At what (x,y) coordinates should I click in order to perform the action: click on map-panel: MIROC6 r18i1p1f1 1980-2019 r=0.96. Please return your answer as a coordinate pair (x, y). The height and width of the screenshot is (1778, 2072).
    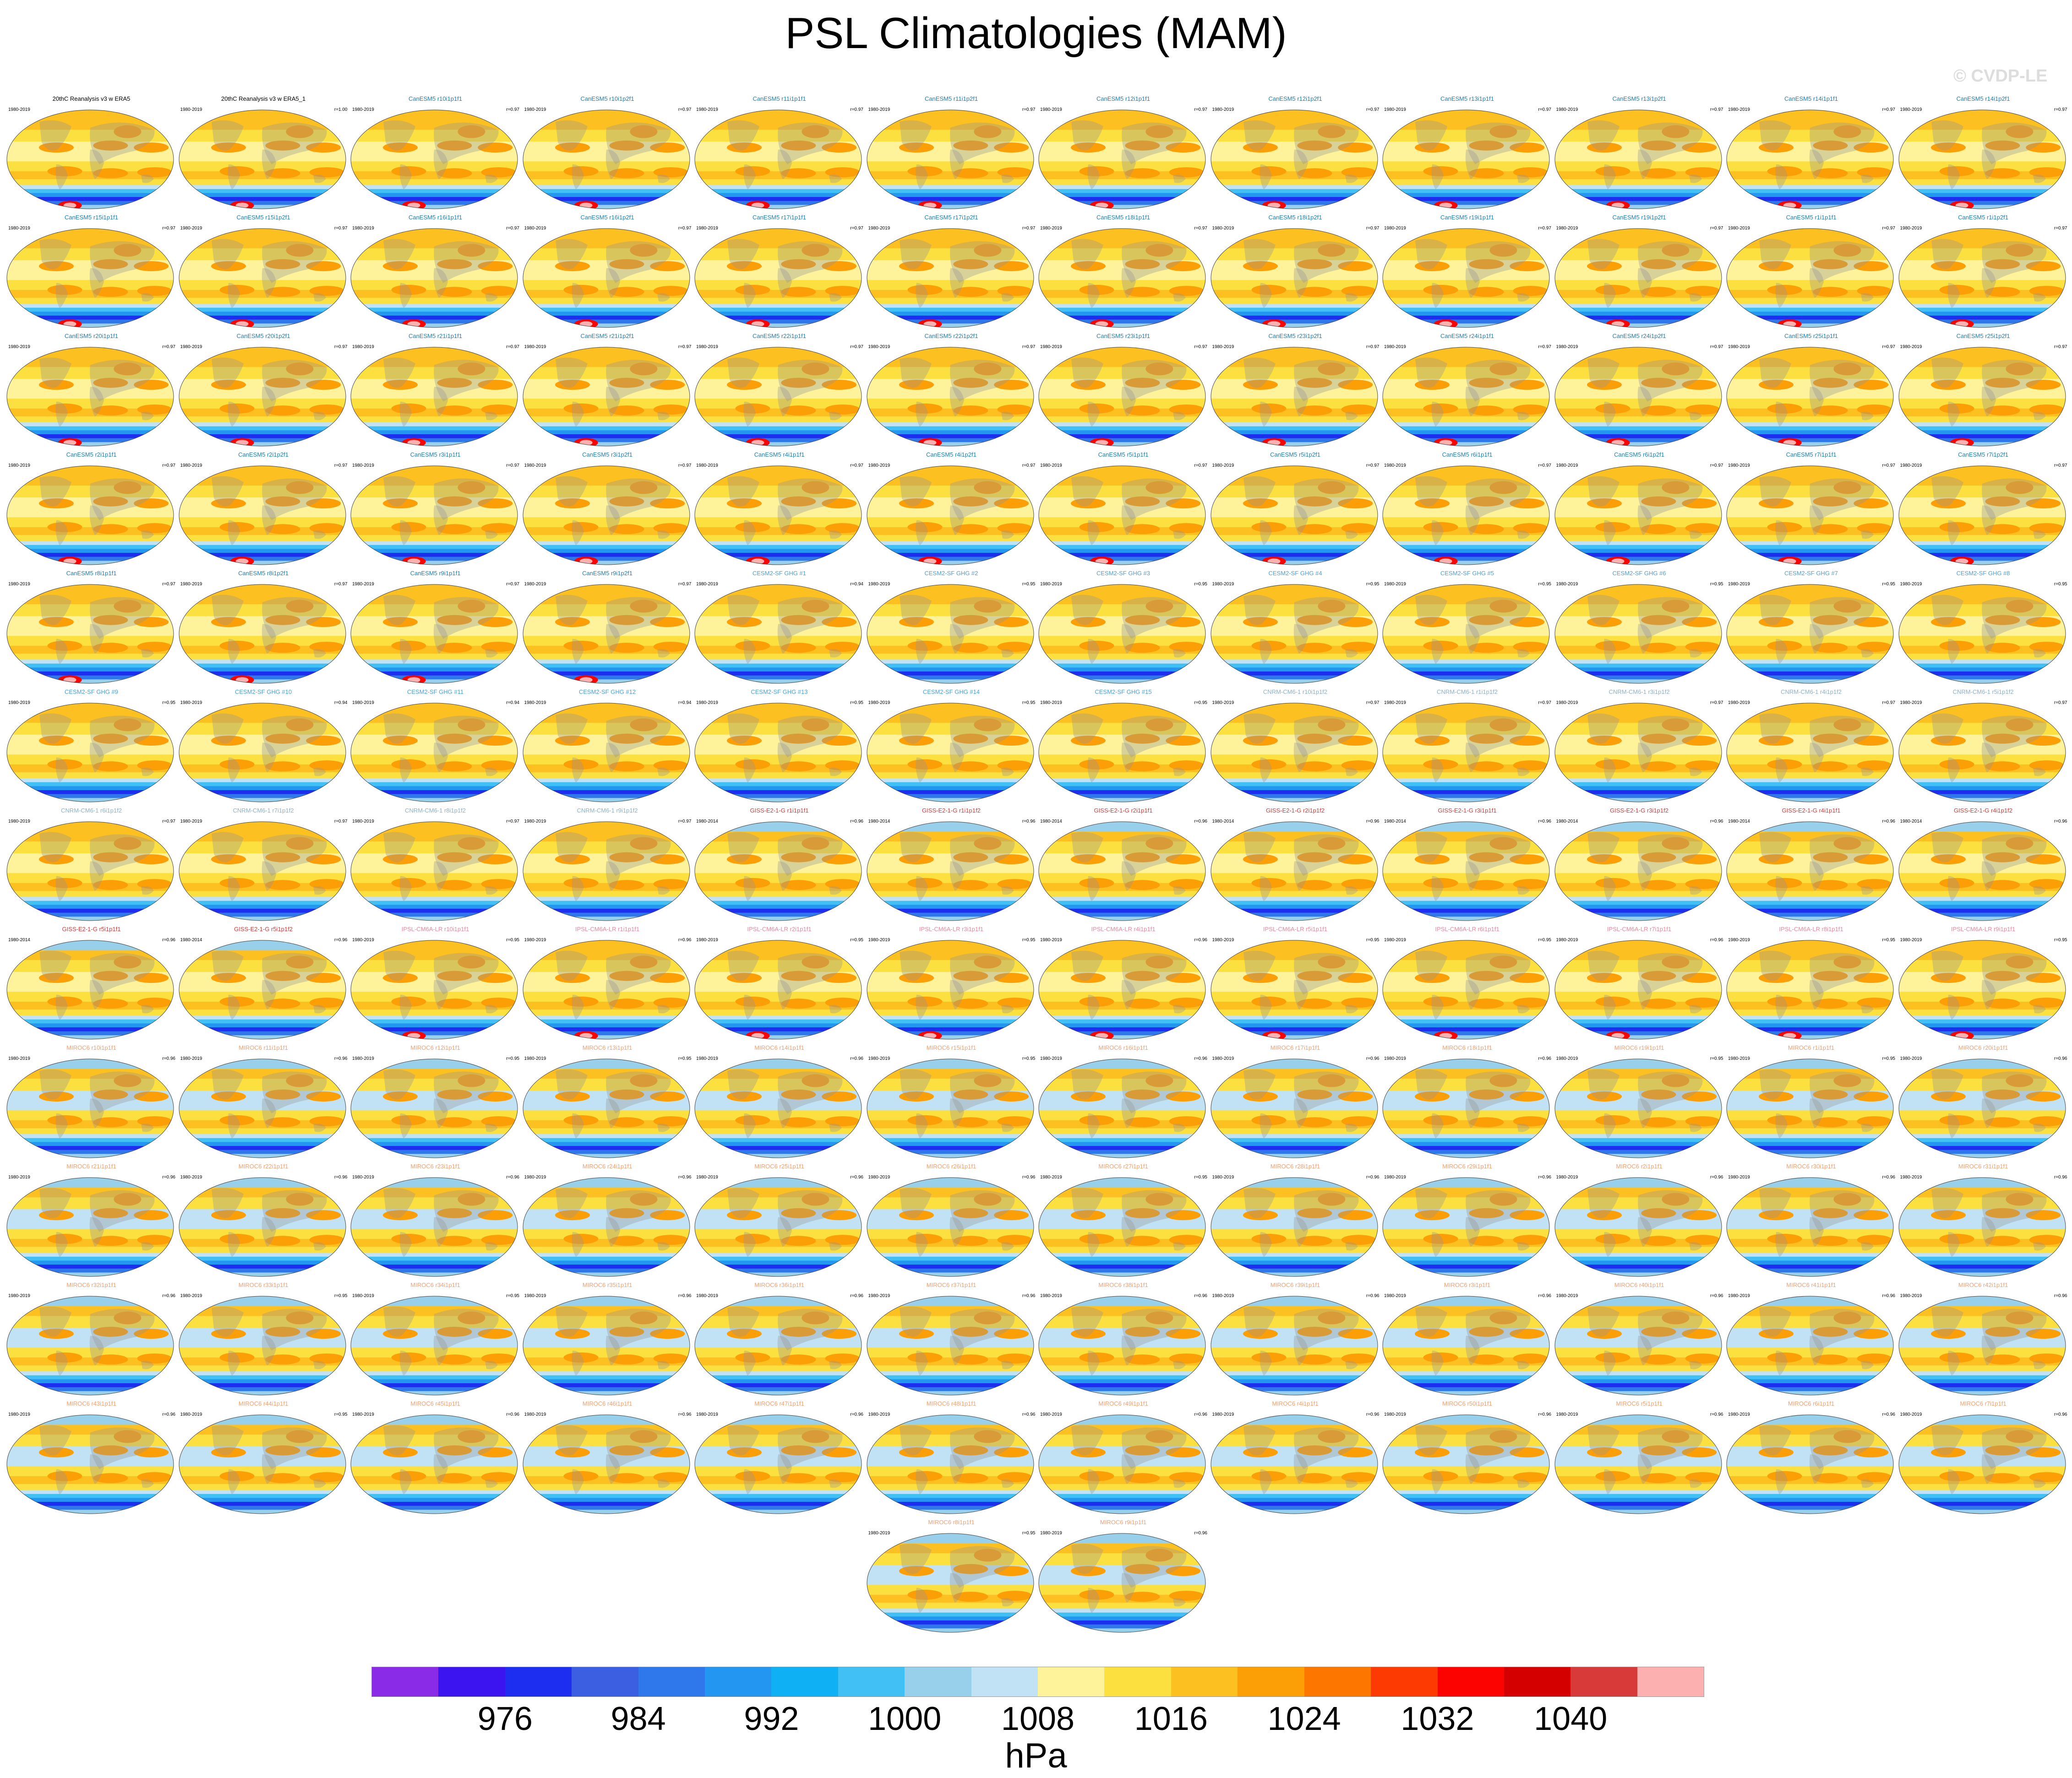
    Looking at the image, I should click on (1467, 1101).